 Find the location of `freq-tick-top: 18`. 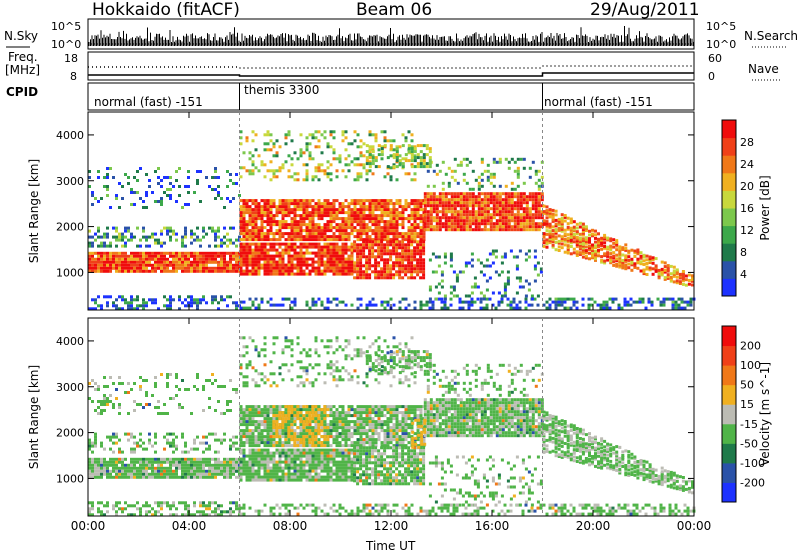

freq-tick-top: 18 is located at coordinates (71, 58).